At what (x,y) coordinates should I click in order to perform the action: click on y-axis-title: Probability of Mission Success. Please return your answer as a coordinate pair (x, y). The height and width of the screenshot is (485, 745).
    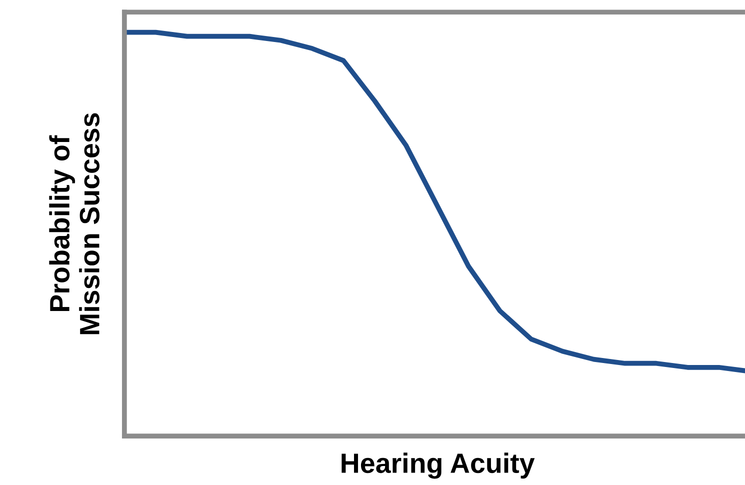
    Looking at the image, I should click on (74, 223).